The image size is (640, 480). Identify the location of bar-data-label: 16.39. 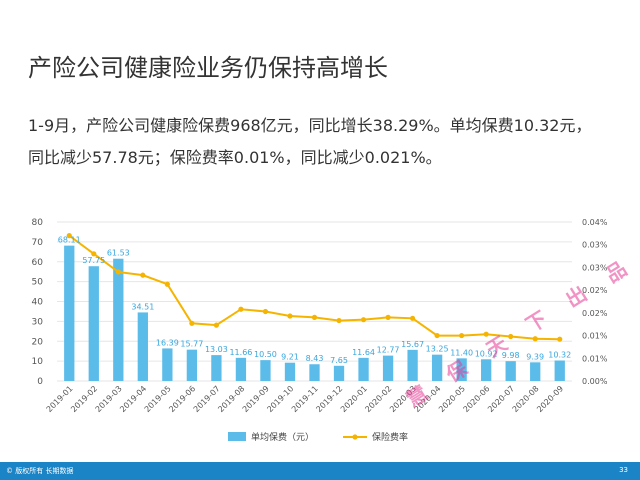
(167, 342).